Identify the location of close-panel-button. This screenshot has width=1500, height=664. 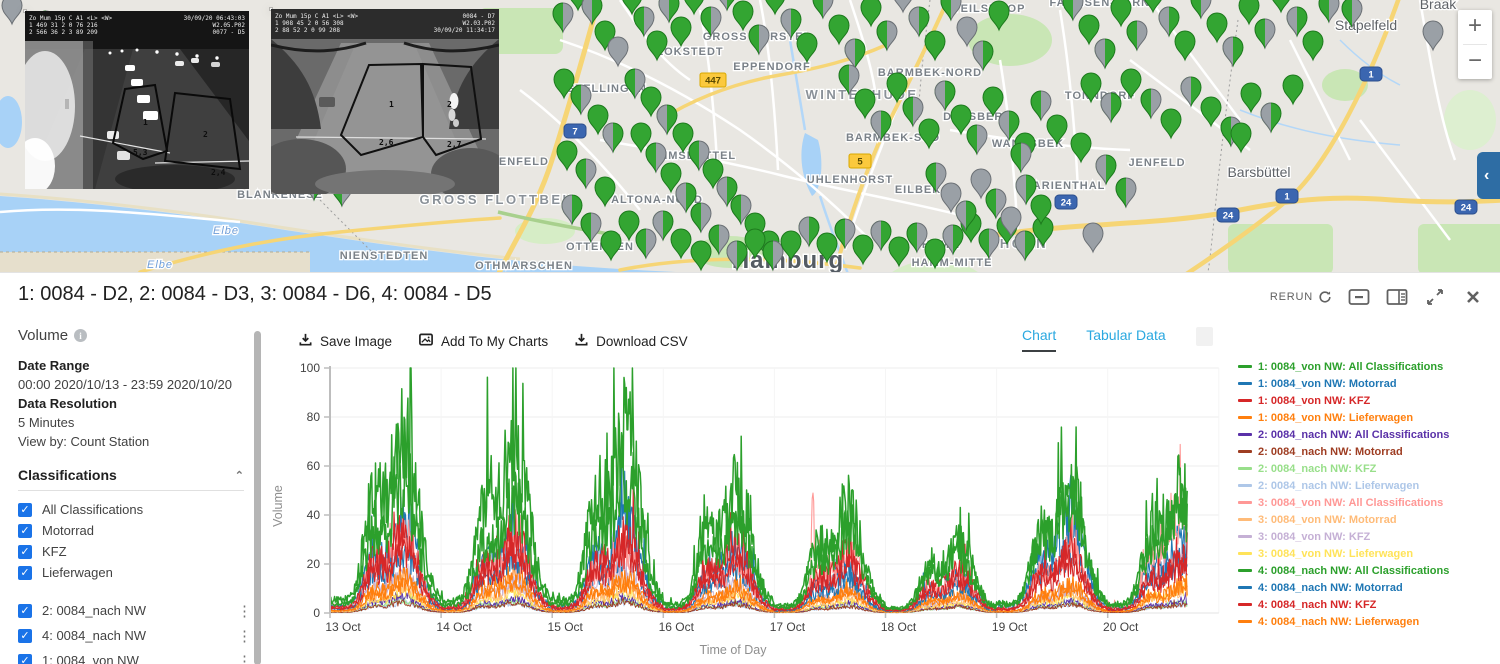
(1473, 297).